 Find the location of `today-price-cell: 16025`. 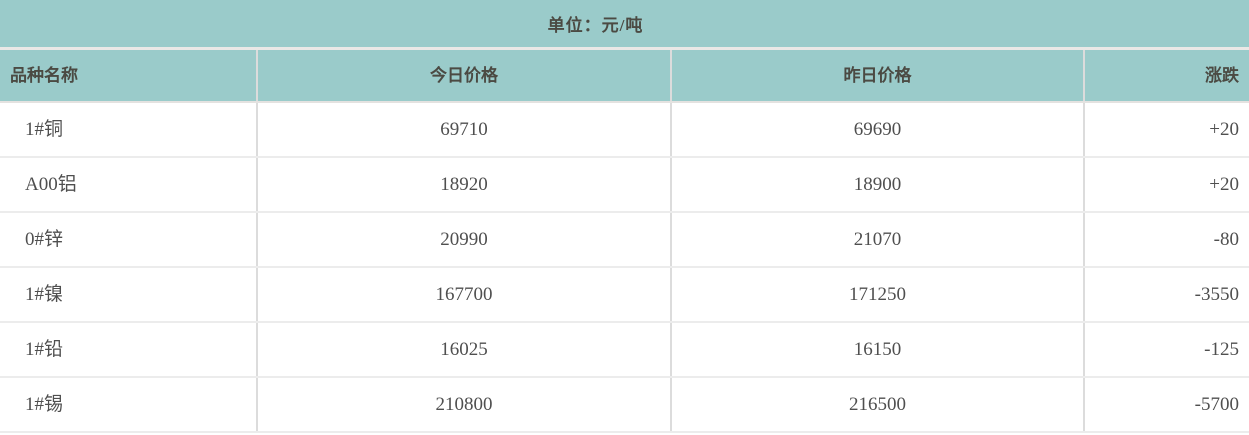

today-price-cell: 16025 is located at coordinates (465, 349).